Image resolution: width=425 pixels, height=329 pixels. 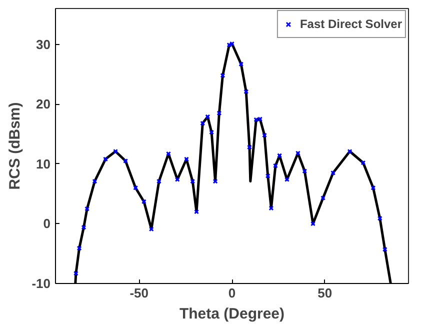 I want to click on y-tick-label: 30, so click(x=43, y=44).